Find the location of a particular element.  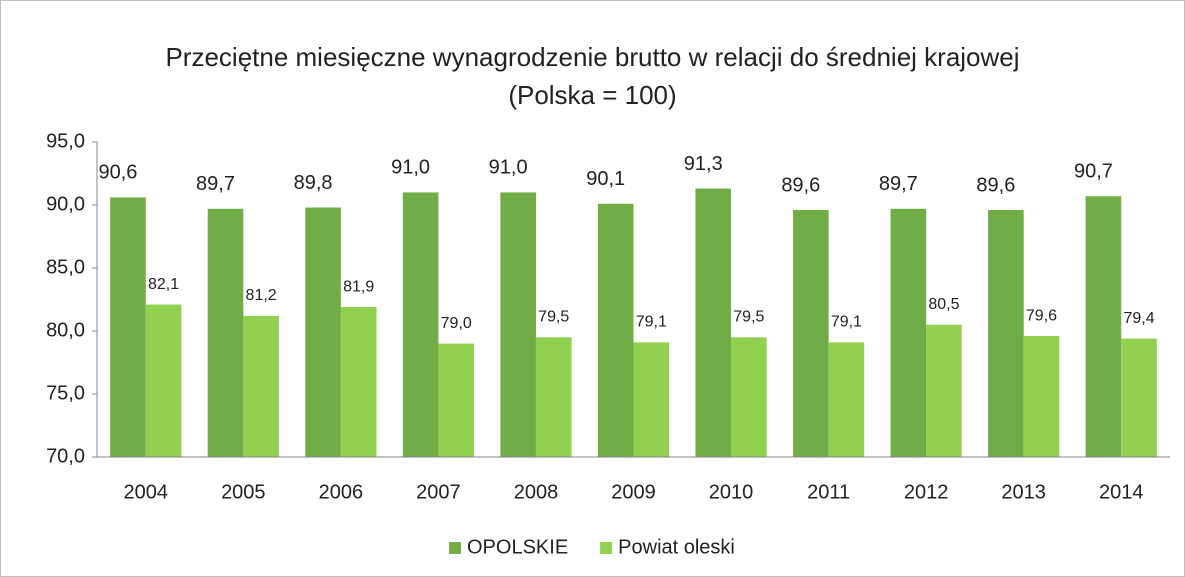

y-tick-label: 80,0 is located at coordinates (65, 330).